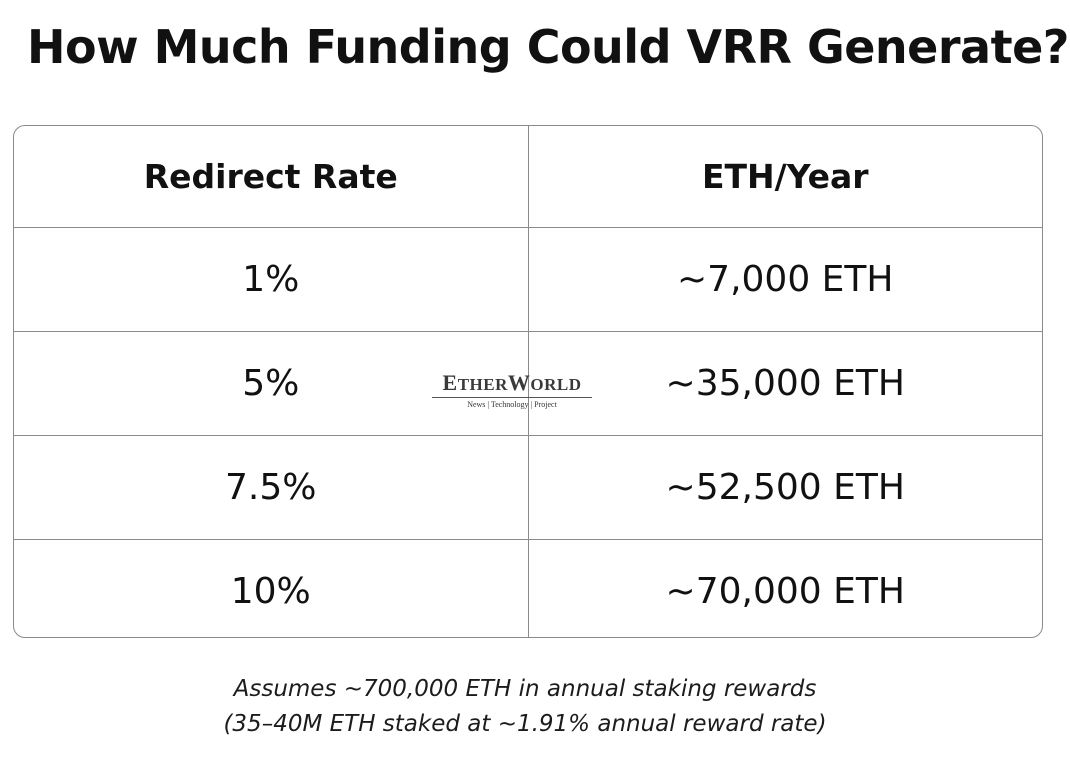  What do you see at coordinates (785, 487) in the screenshot?
I see `eth-per-year-cell: ~52,500 ETH` at bounding box center [785, 487].